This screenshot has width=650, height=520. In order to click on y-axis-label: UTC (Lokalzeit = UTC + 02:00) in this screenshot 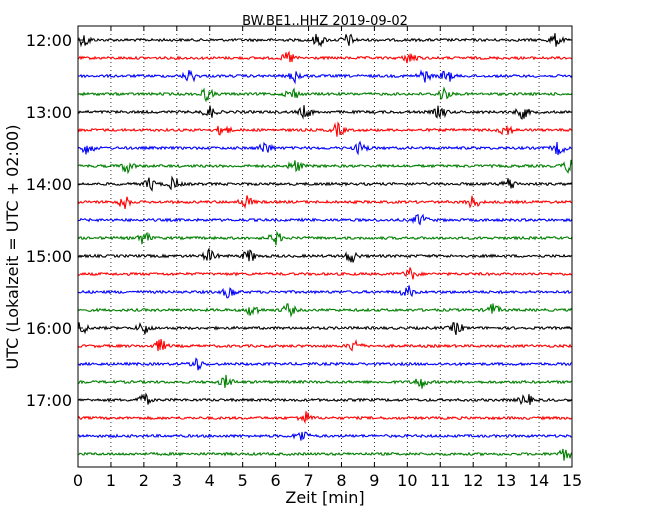, I will do `click(12, 247)`.